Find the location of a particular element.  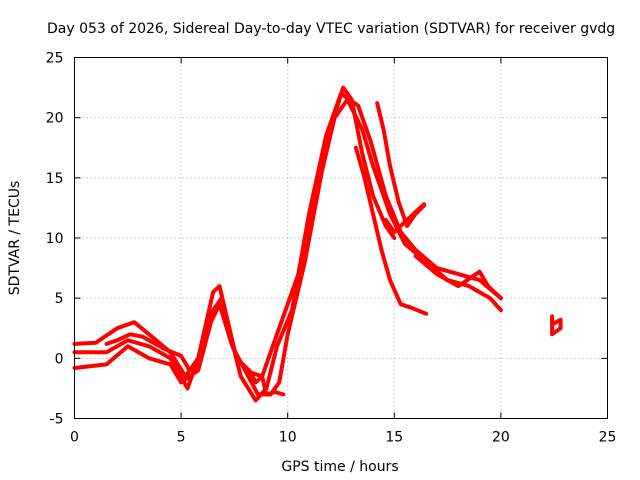

y-tick-label: 15 is located at coordinates (55, 179).